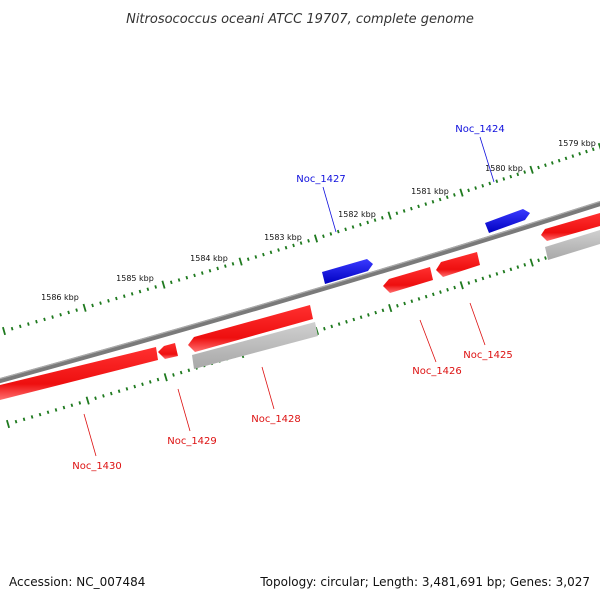  I want to click on label-noc-1427: Noc_1427, so click(321, 179).